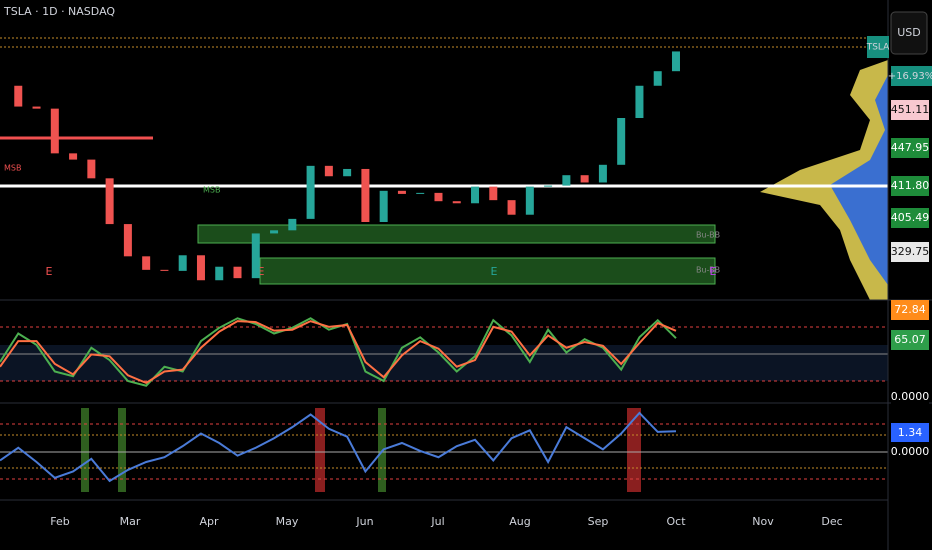 Image resolution: width=932 pixels, height=550 pixels. What do you see at coordinates (444, 363) in the screenshot?
I see `band` at bounding box center [444, 363].